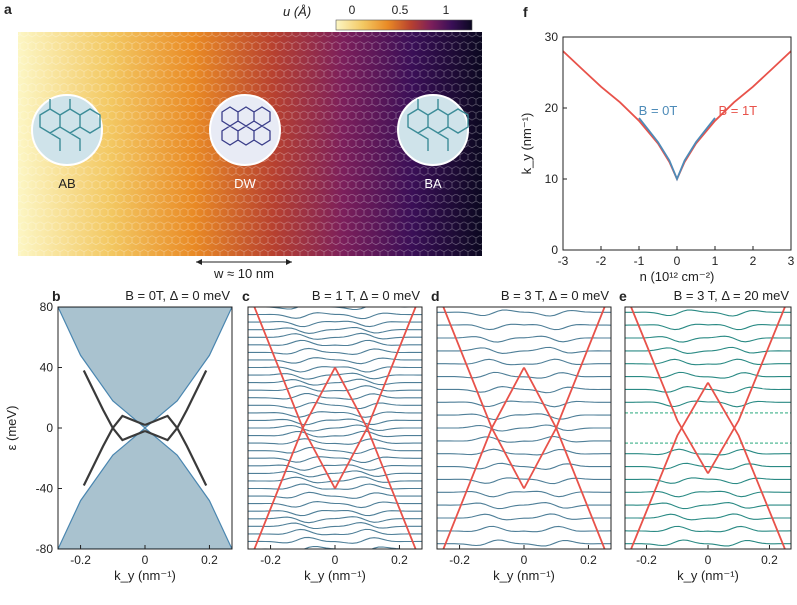 The image size is (797, 605). What do you see at coordinates (555, 295) in the screenshot?
I see `chart-title-d: B = 3 T, Δ = 0 meV` at bounding box center [555, 295].